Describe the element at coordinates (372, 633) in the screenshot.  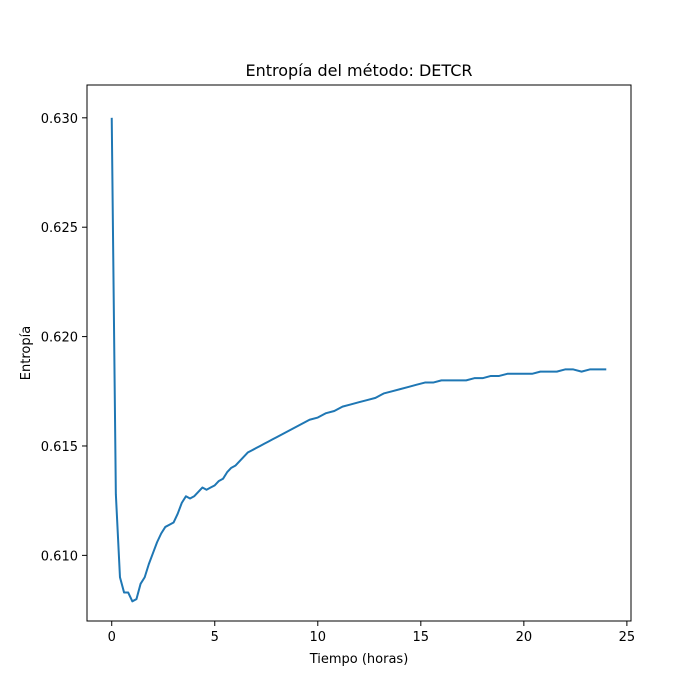
I see `x-axis: 0 5 10 15 20 25` at that location.